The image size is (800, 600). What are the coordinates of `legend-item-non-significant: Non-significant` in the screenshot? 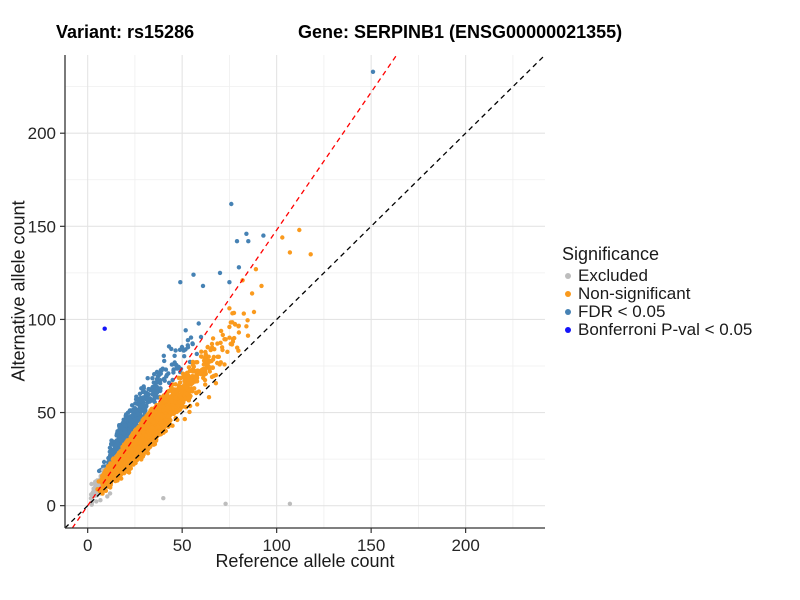 It's located at (657, 293).